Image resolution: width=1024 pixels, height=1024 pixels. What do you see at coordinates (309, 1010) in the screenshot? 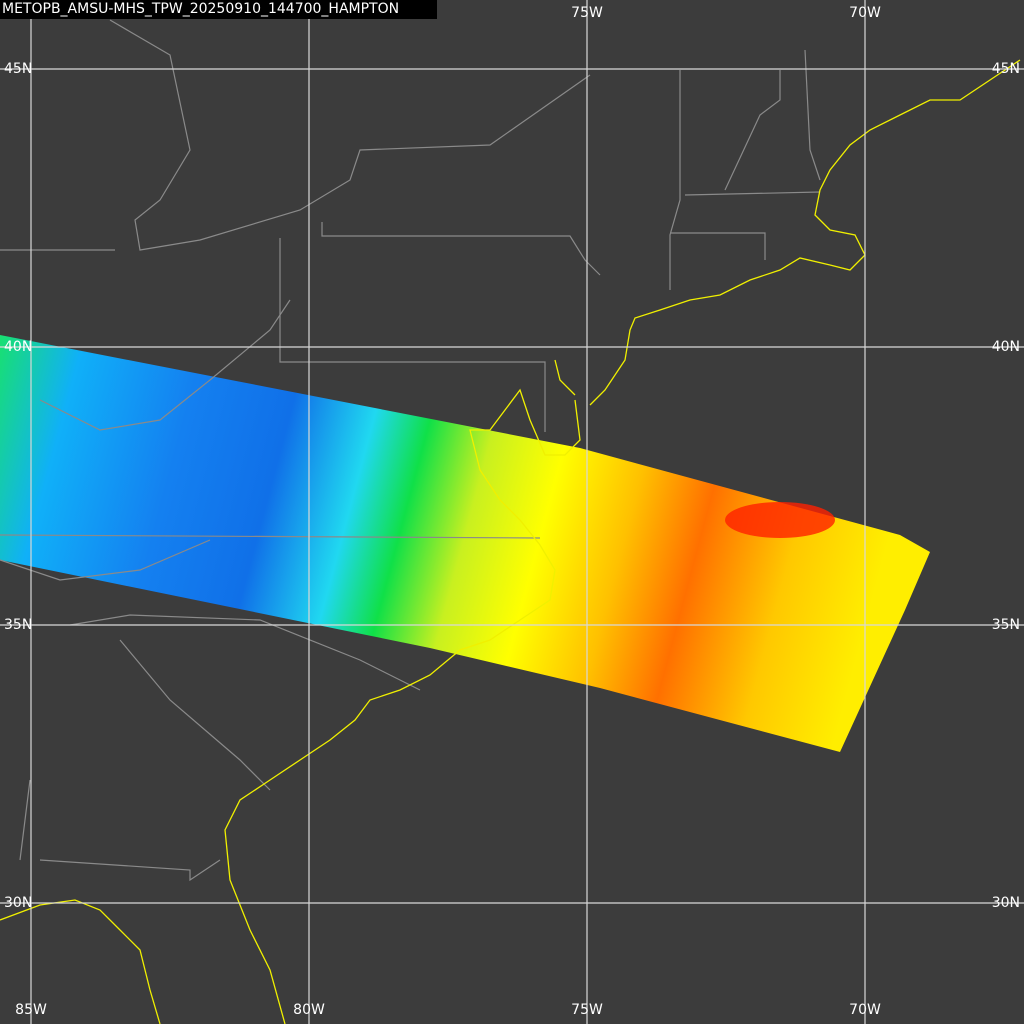
I see `longitude-label: 80W` at bounding box center [309, 1010].